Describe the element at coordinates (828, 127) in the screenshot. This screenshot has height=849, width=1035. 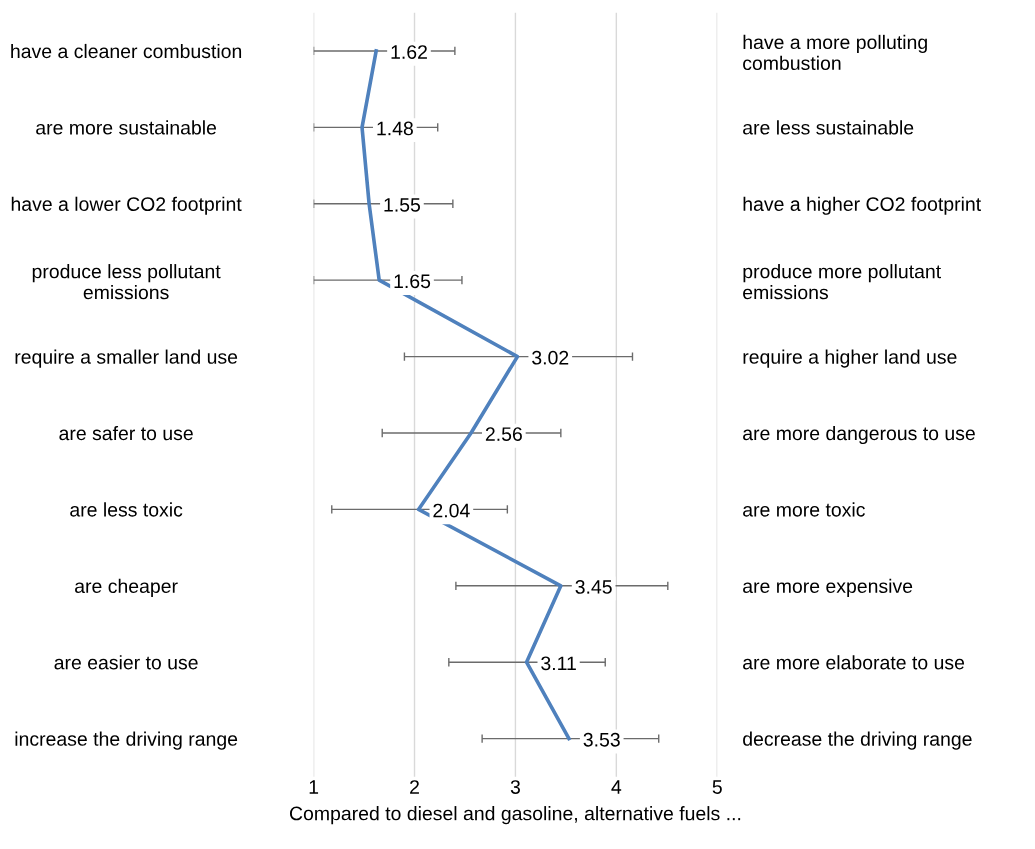
I see `y2-tick-label: are less sustainable` at that location.